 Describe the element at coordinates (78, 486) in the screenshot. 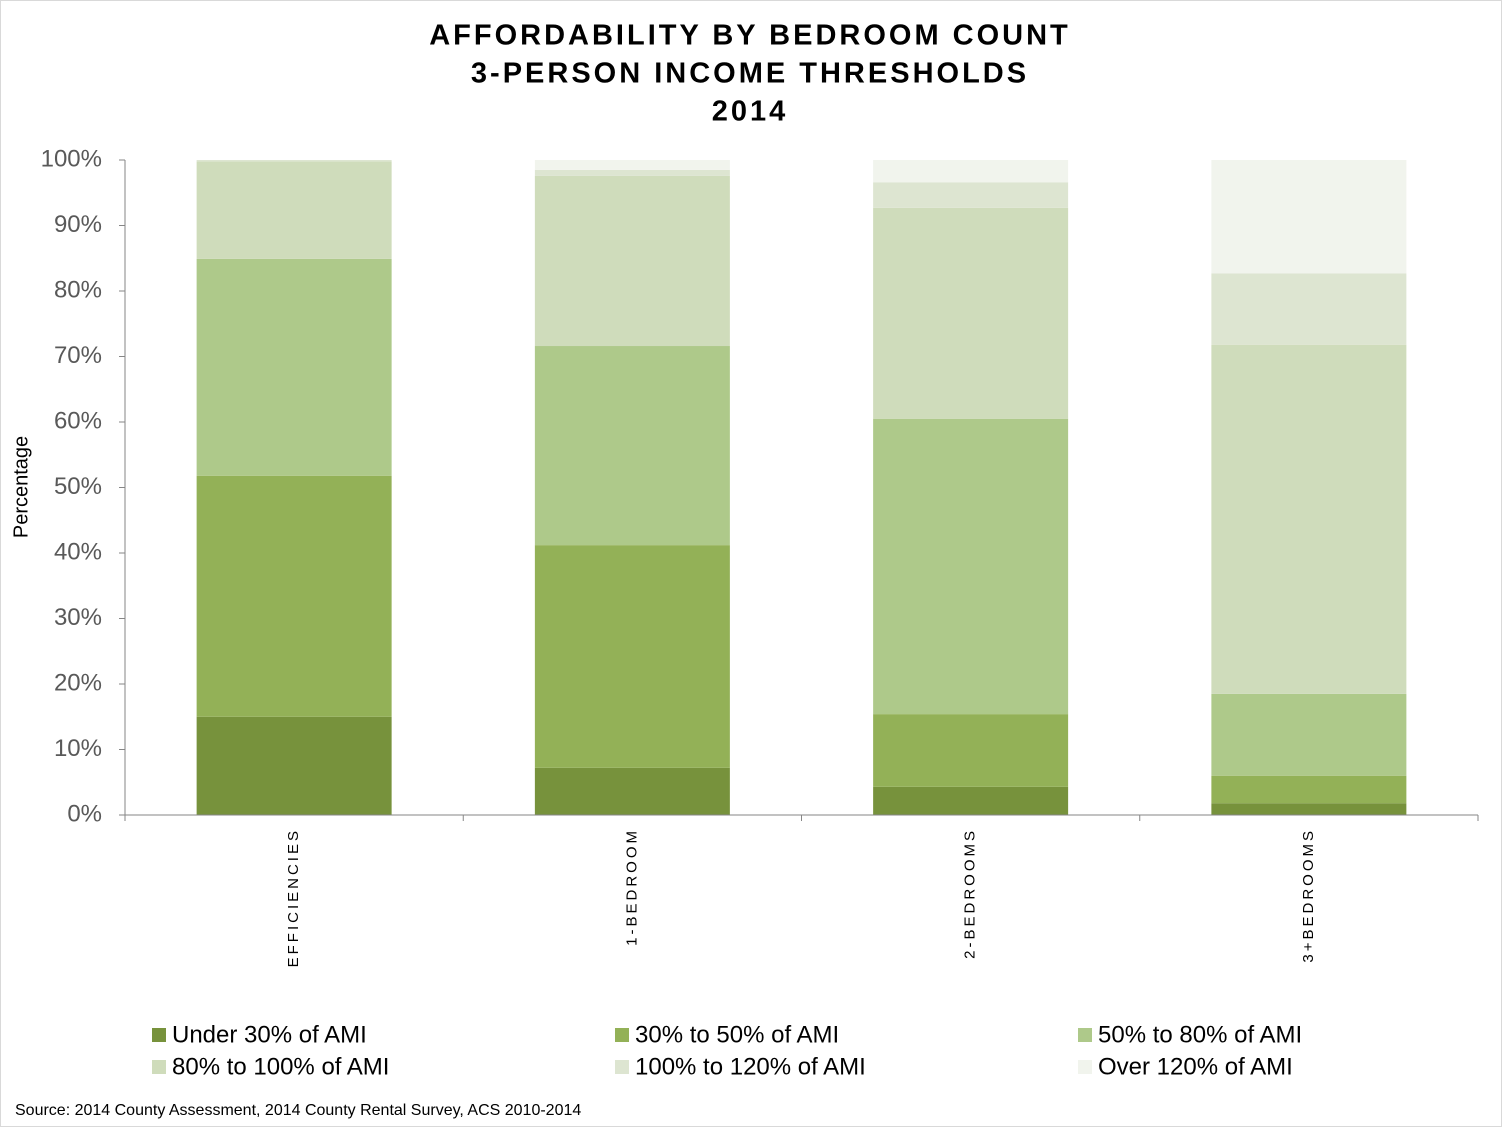

I see `y-tick-label: 50%` at that location.